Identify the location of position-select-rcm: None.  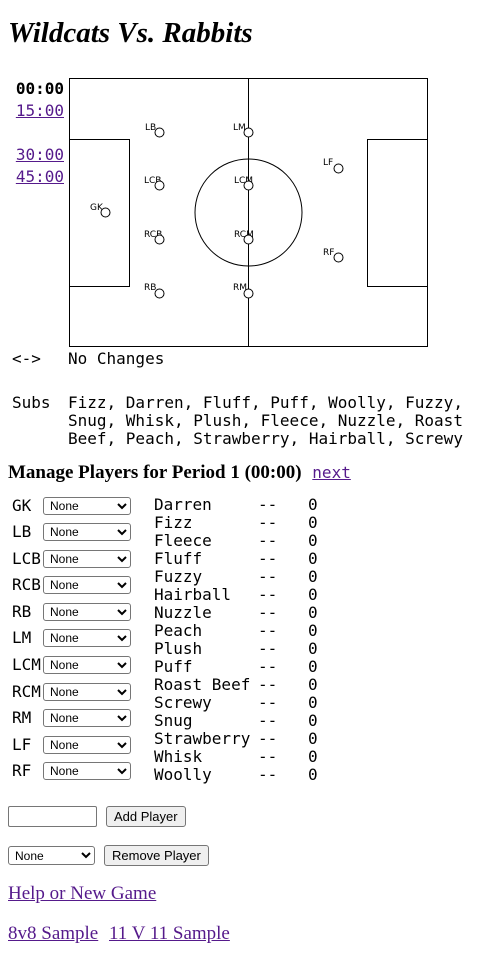
(87, 692).